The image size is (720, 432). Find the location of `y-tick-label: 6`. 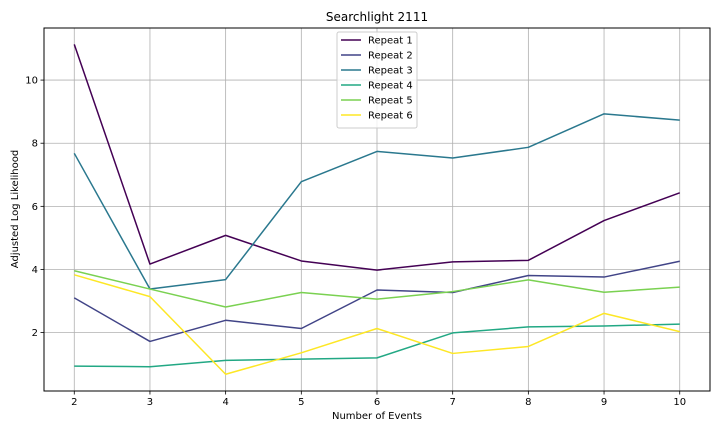

y-tick-label: 6 is located at coordinates (35, 207).